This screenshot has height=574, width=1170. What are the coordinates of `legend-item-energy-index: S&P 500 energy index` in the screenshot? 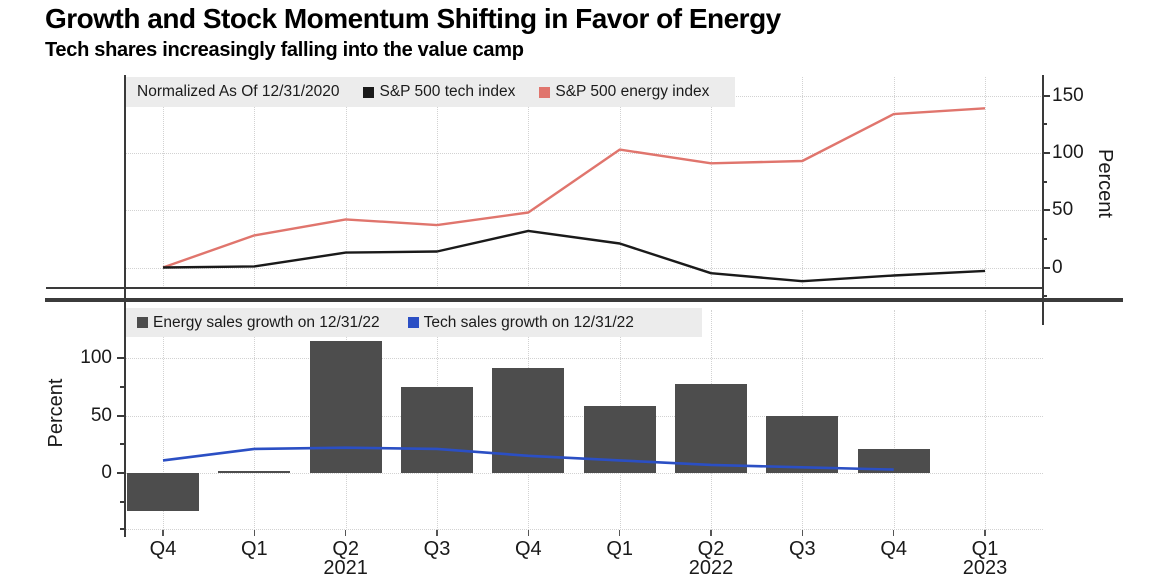 It's located at (624, 92).